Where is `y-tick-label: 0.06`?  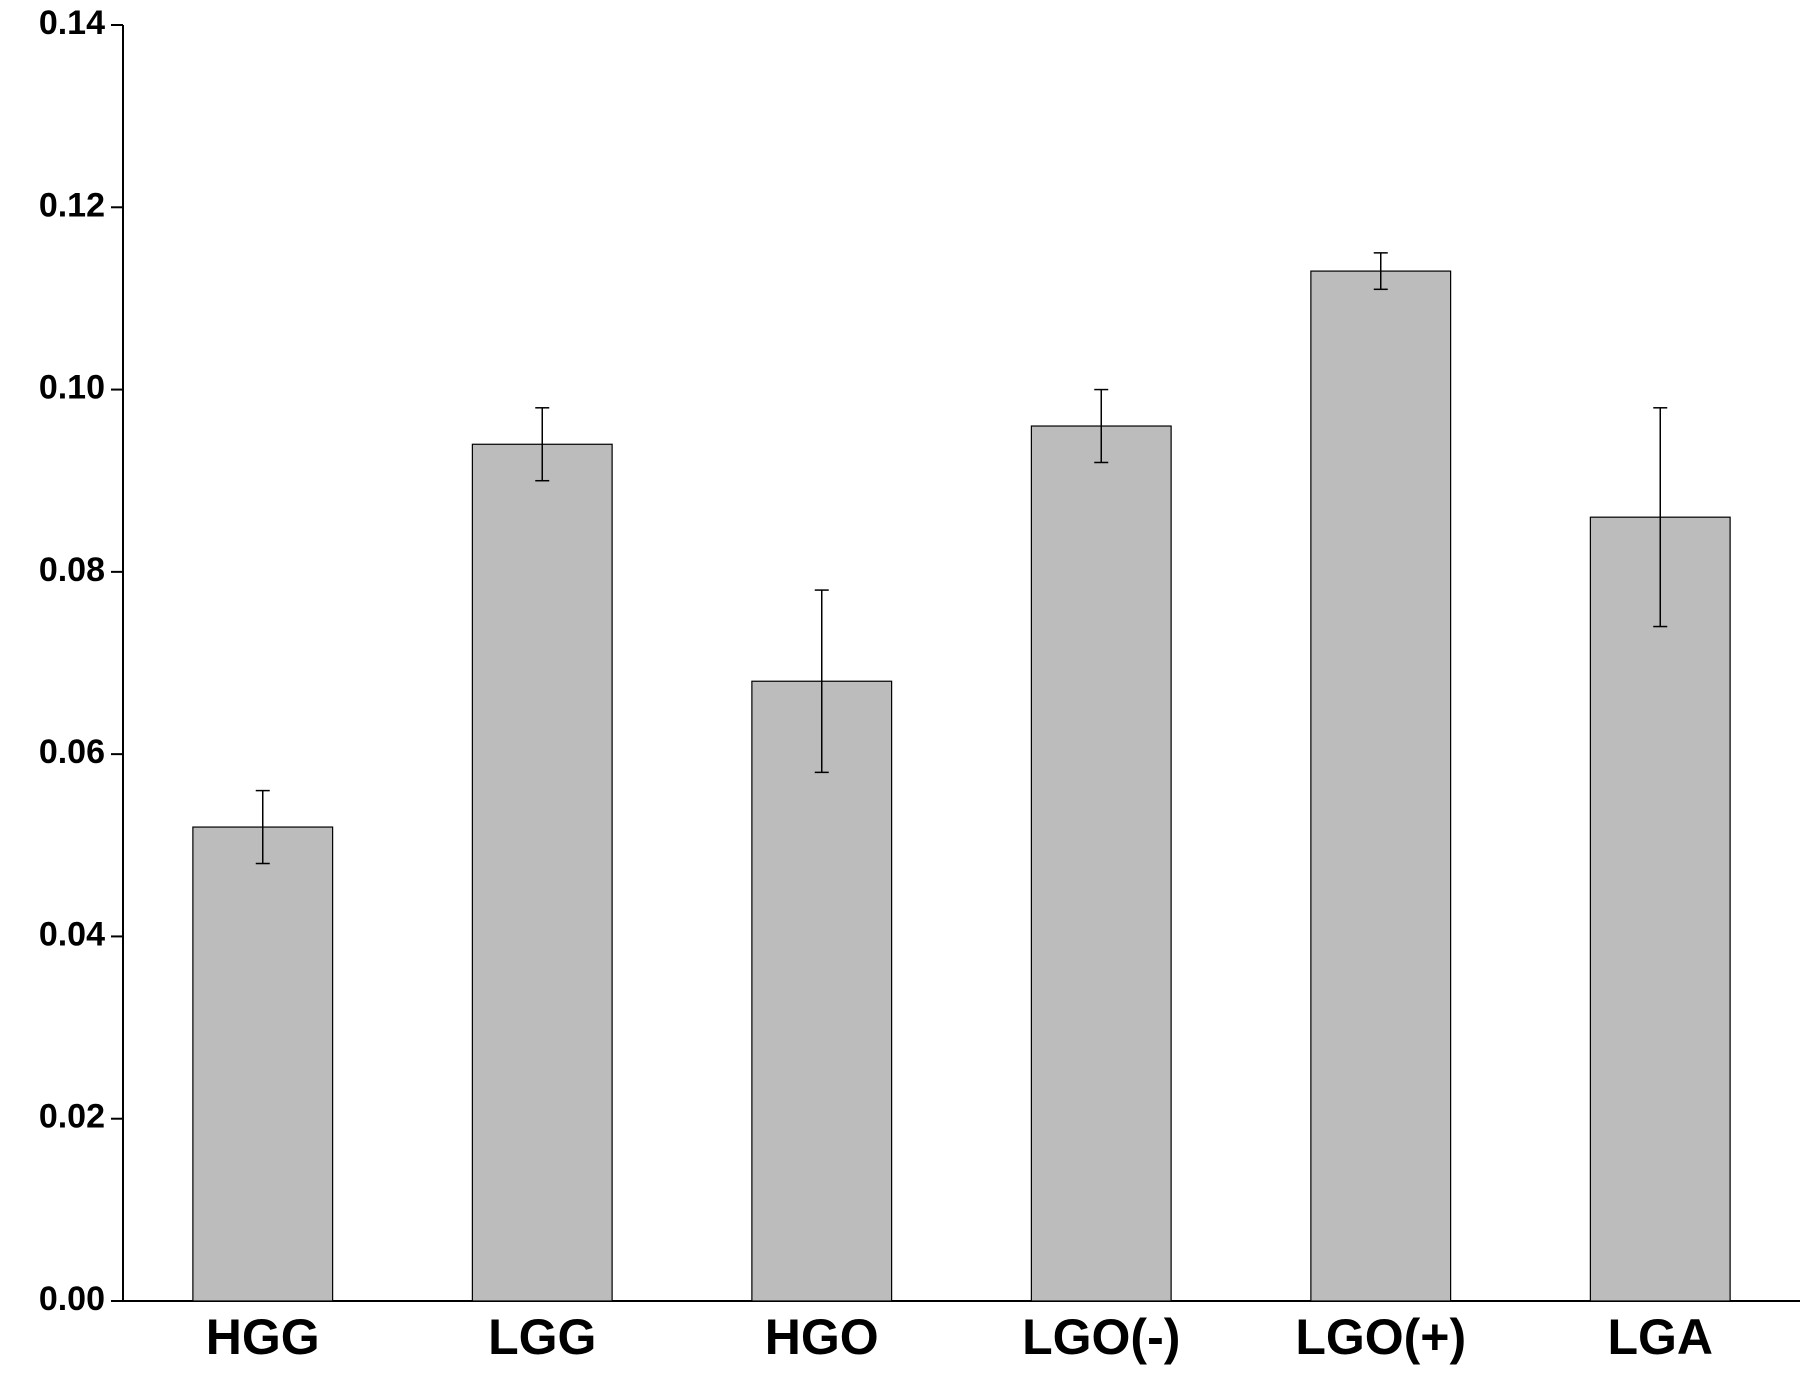
y-tick-label: 0.06 is located at coordinates (72, 752).